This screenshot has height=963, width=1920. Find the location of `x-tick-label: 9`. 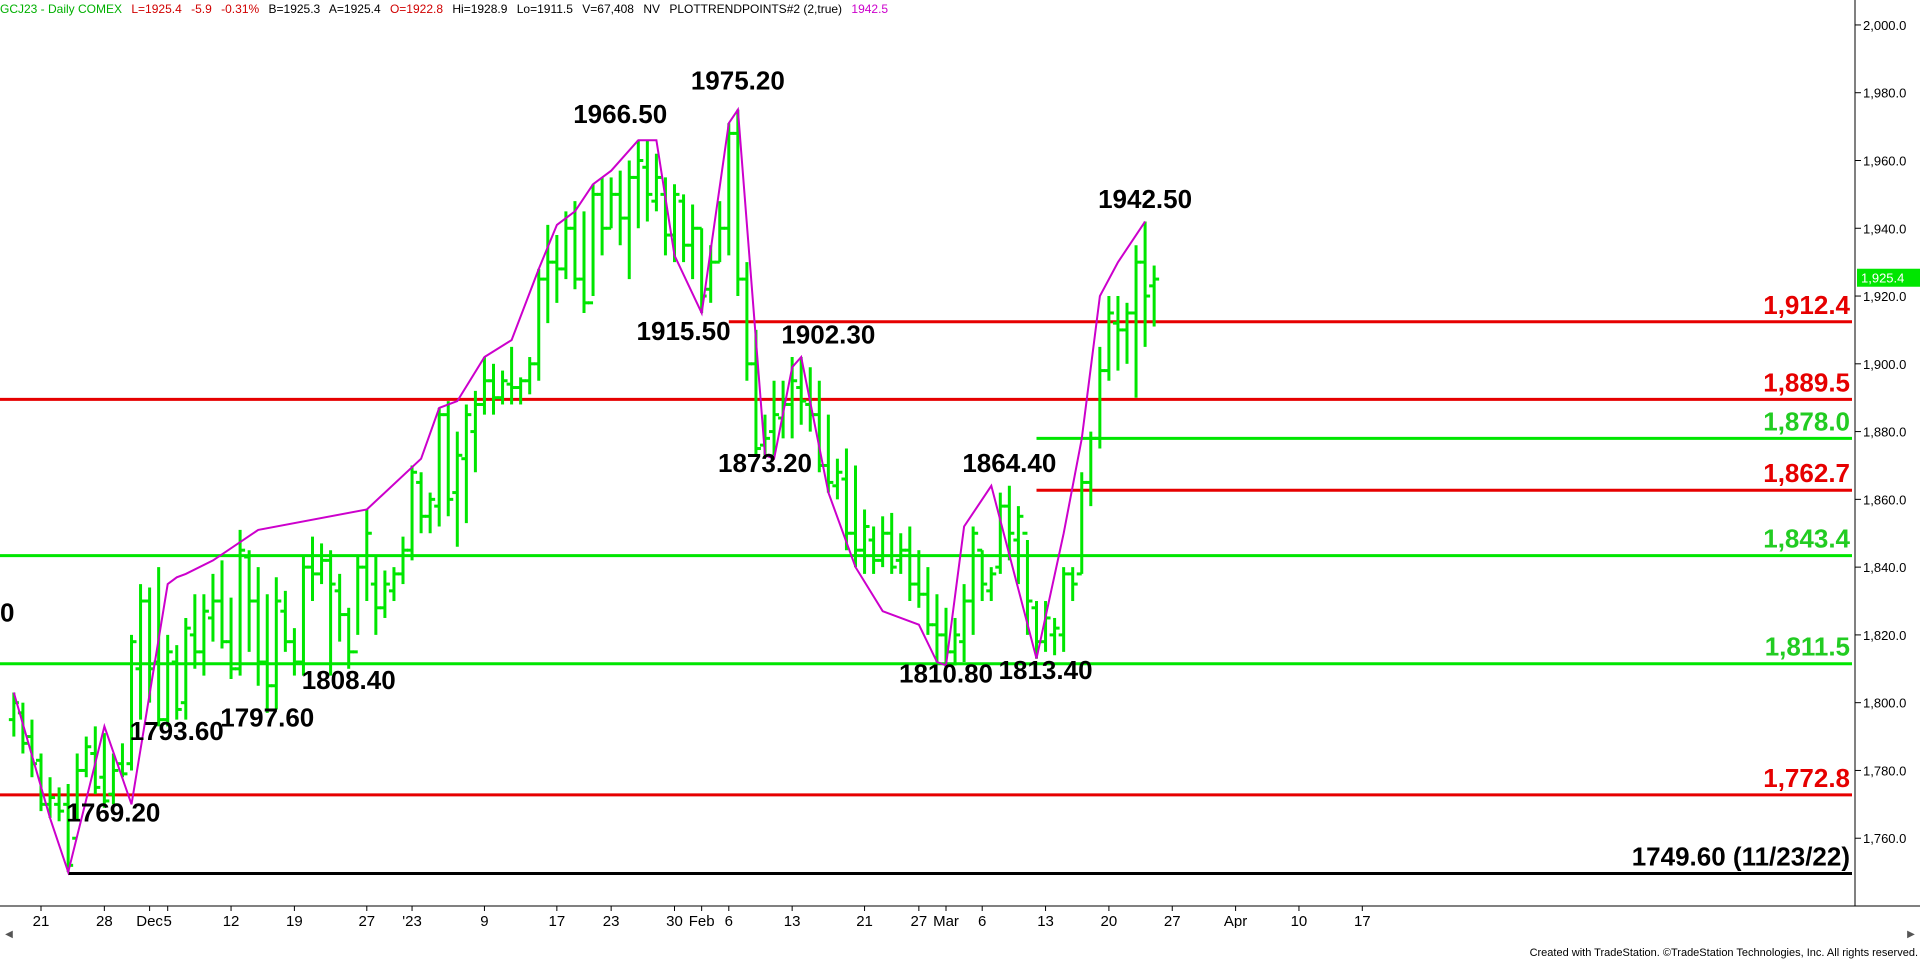

x-tick-label: 9 is located at coordinates (484, 920).